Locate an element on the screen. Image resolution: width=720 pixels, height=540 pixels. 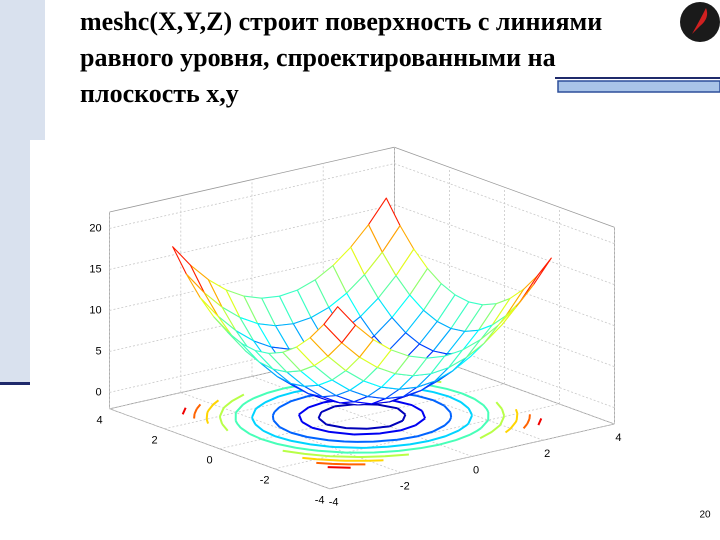
title-line: плоскость x,y is located at coordinates (159, 93).